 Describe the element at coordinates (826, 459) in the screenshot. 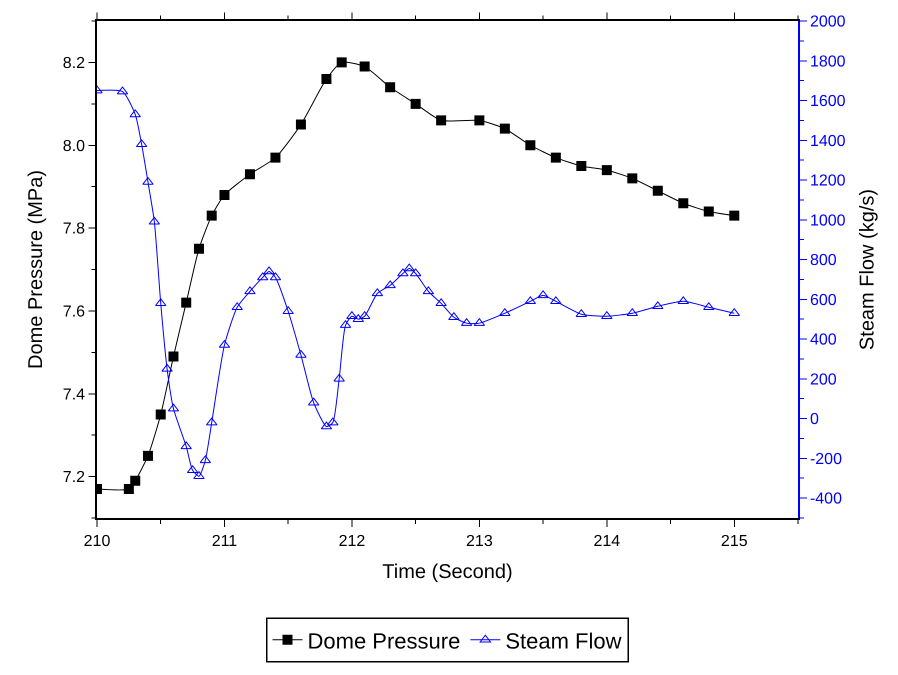

I see `y2-tick-label: -200` at that location.